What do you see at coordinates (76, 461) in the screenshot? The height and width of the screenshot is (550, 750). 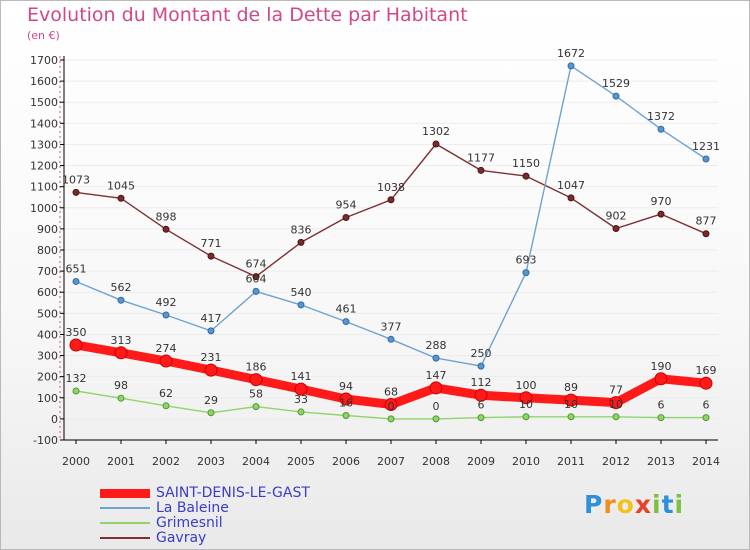 I see `x-tick-label: 2000` at bounding box center [76, 461].